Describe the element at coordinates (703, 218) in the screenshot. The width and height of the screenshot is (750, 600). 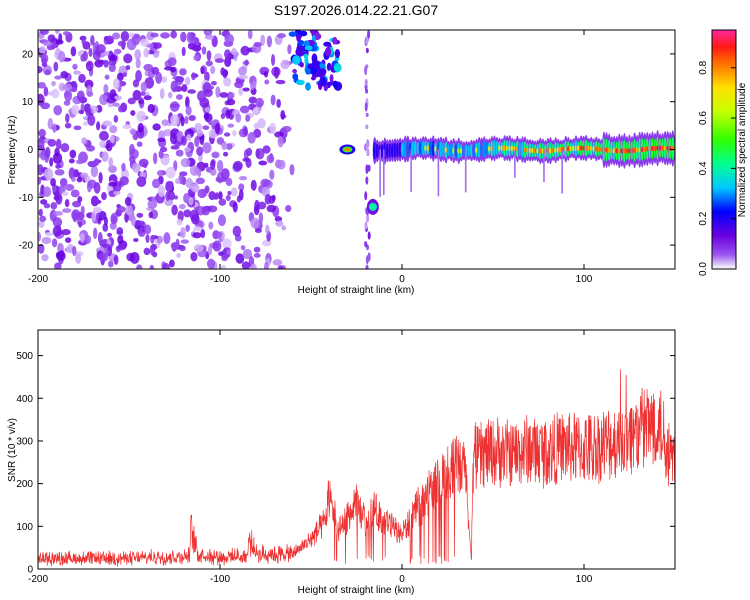
I see `colorbar-tick-label: 0.2` at that location.